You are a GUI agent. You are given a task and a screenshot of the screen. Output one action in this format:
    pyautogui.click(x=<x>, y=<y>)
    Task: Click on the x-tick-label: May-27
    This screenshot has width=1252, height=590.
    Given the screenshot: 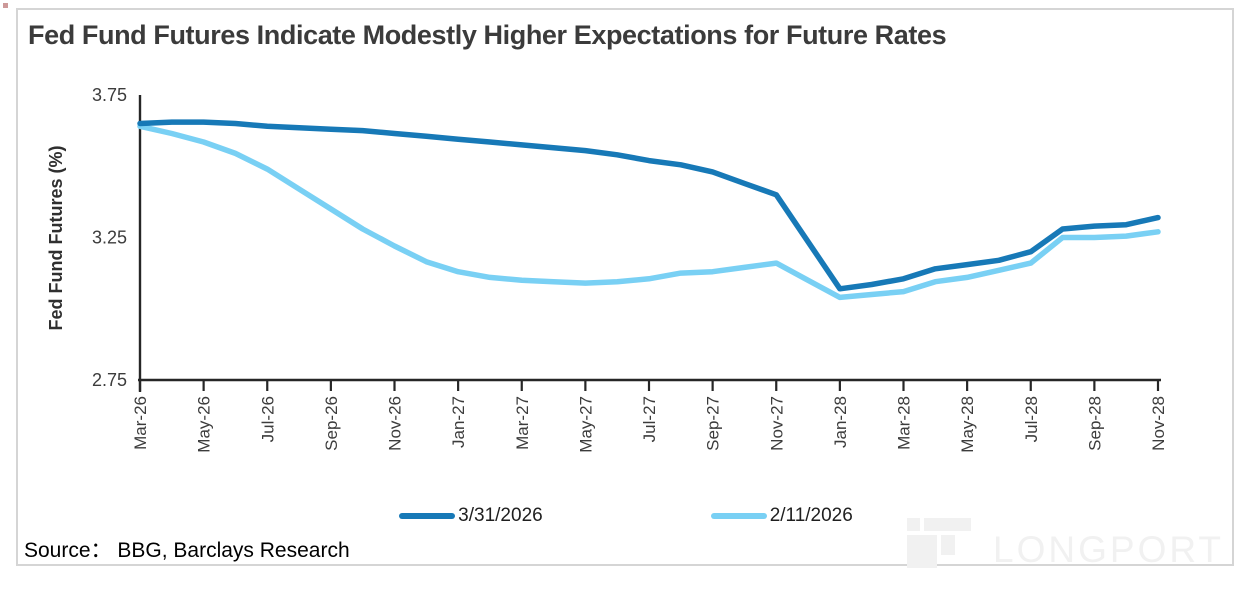 What is the action you would take?
    pyautogui.click(x=585, y=424)
    